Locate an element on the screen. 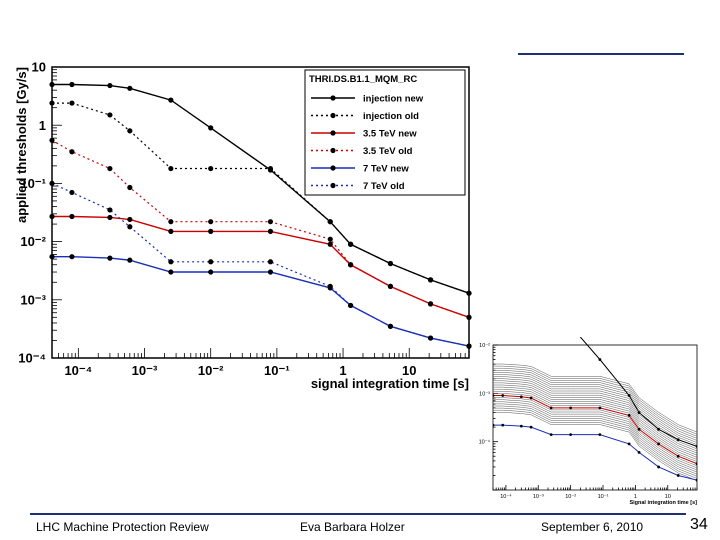  inset-y-tick-label: 10⁻² is located at coordinates (484, 346).